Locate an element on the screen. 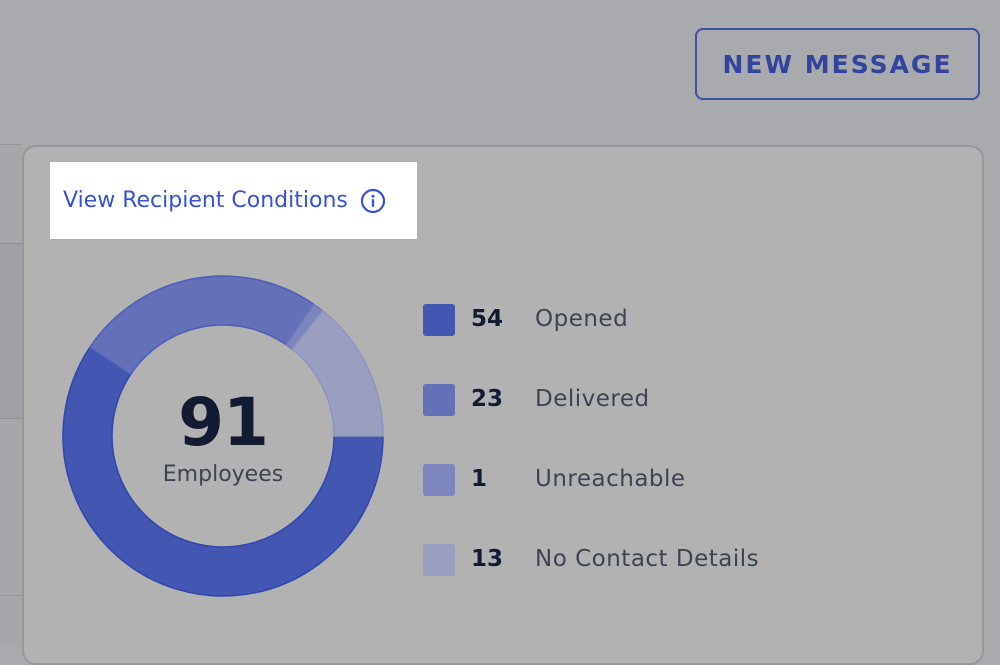 This screenshot has height=665, width=1000. legend-swatch-opened is located at coordinates (439, 320).